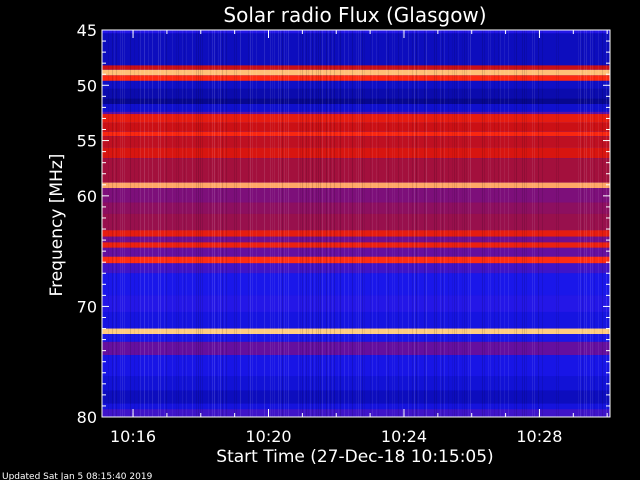  Describe the element at coordinates (87, 85) in the screenshot. I see `y-tick-label: 50` at that location.